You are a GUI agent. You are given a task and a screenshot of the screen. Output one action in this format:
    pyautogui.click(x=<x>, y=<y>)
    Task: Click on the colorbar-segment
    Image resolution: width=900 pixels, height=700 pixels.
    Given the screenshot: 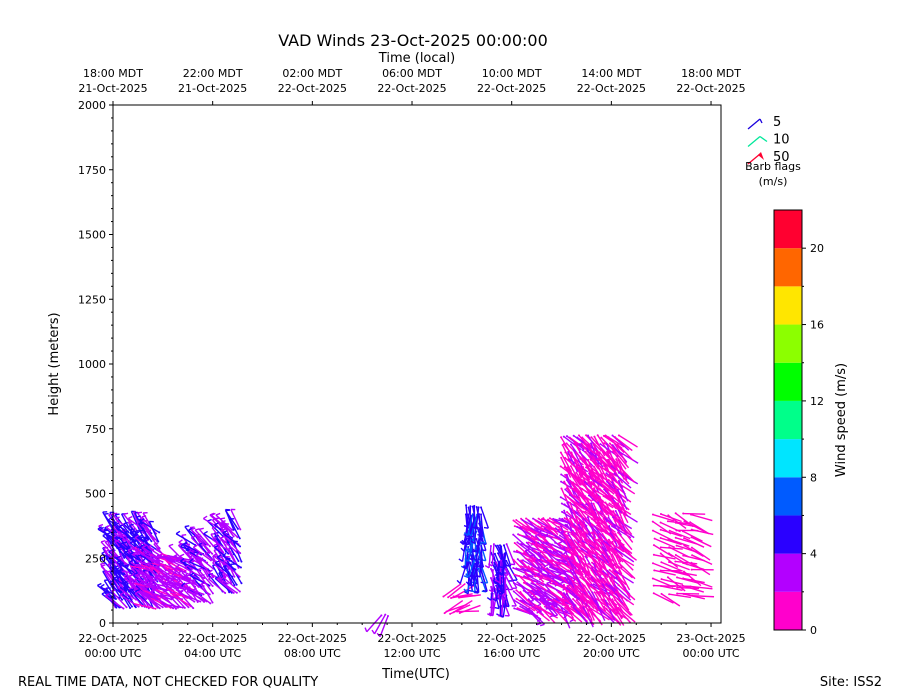 What is the action you would take?
    pyautogui.click(x=788, y=267)
    